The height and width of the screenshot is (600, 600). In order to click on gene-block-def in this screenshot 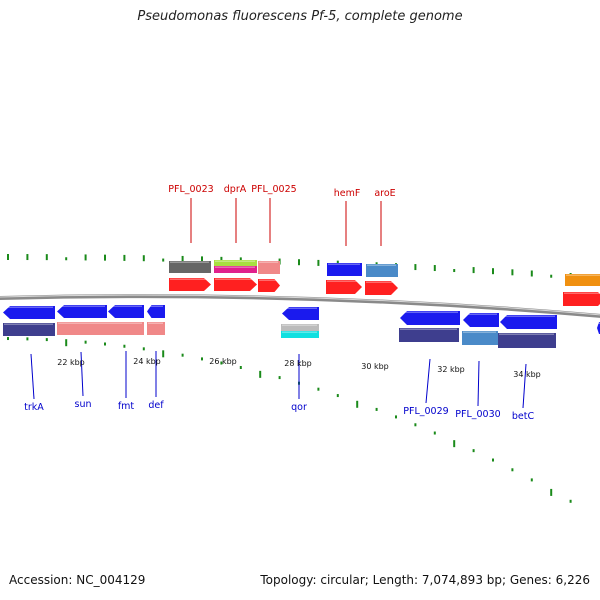, I will do `click(156, 328)`.